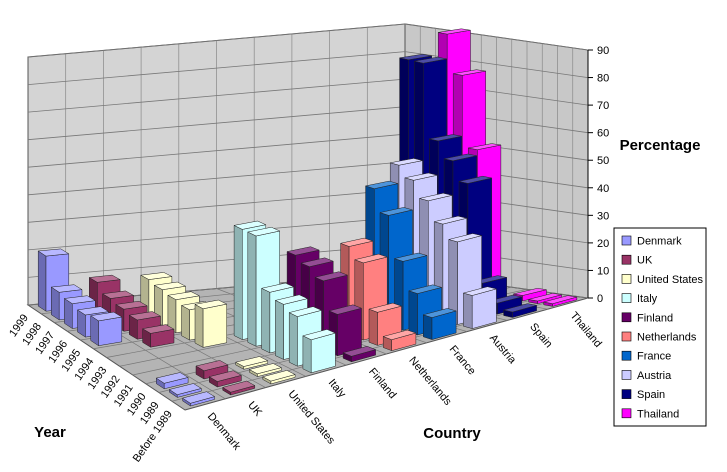 The width and height of the screenshot is (727, 472). Describe the element at coordinates (224, 432) in the screenshot. I see `country-label: Denmark` at that location.